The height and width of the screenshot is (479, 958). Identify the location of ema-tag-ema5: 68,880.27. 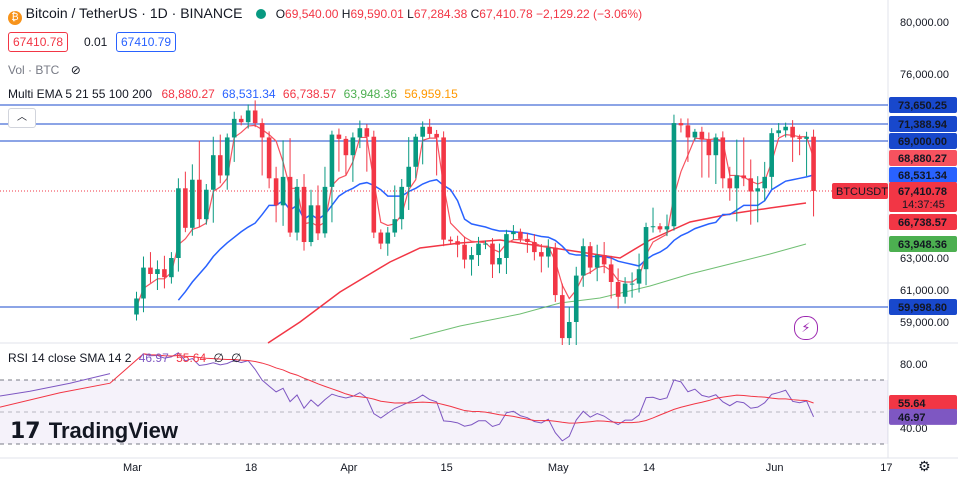
(922, 159).